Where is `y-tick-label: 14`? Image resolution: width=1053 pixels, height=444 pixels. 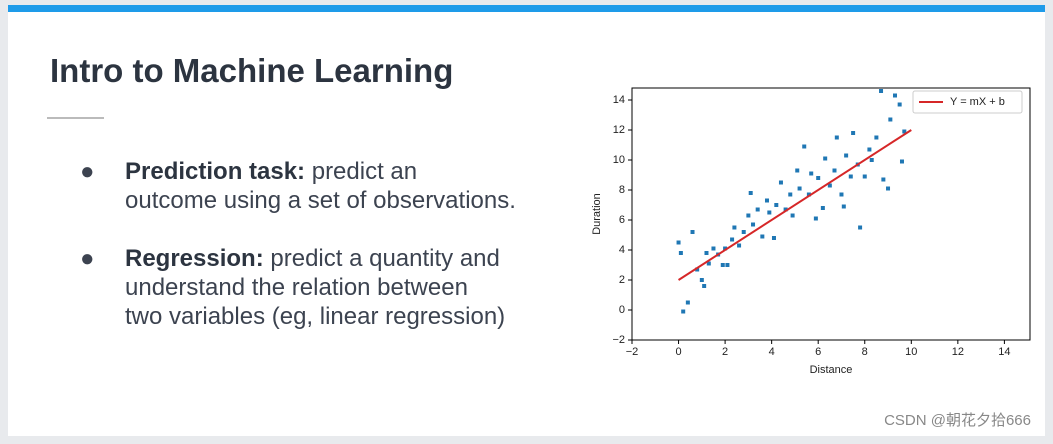 y-tick-label: 14 is located at coordinates (619, 100).